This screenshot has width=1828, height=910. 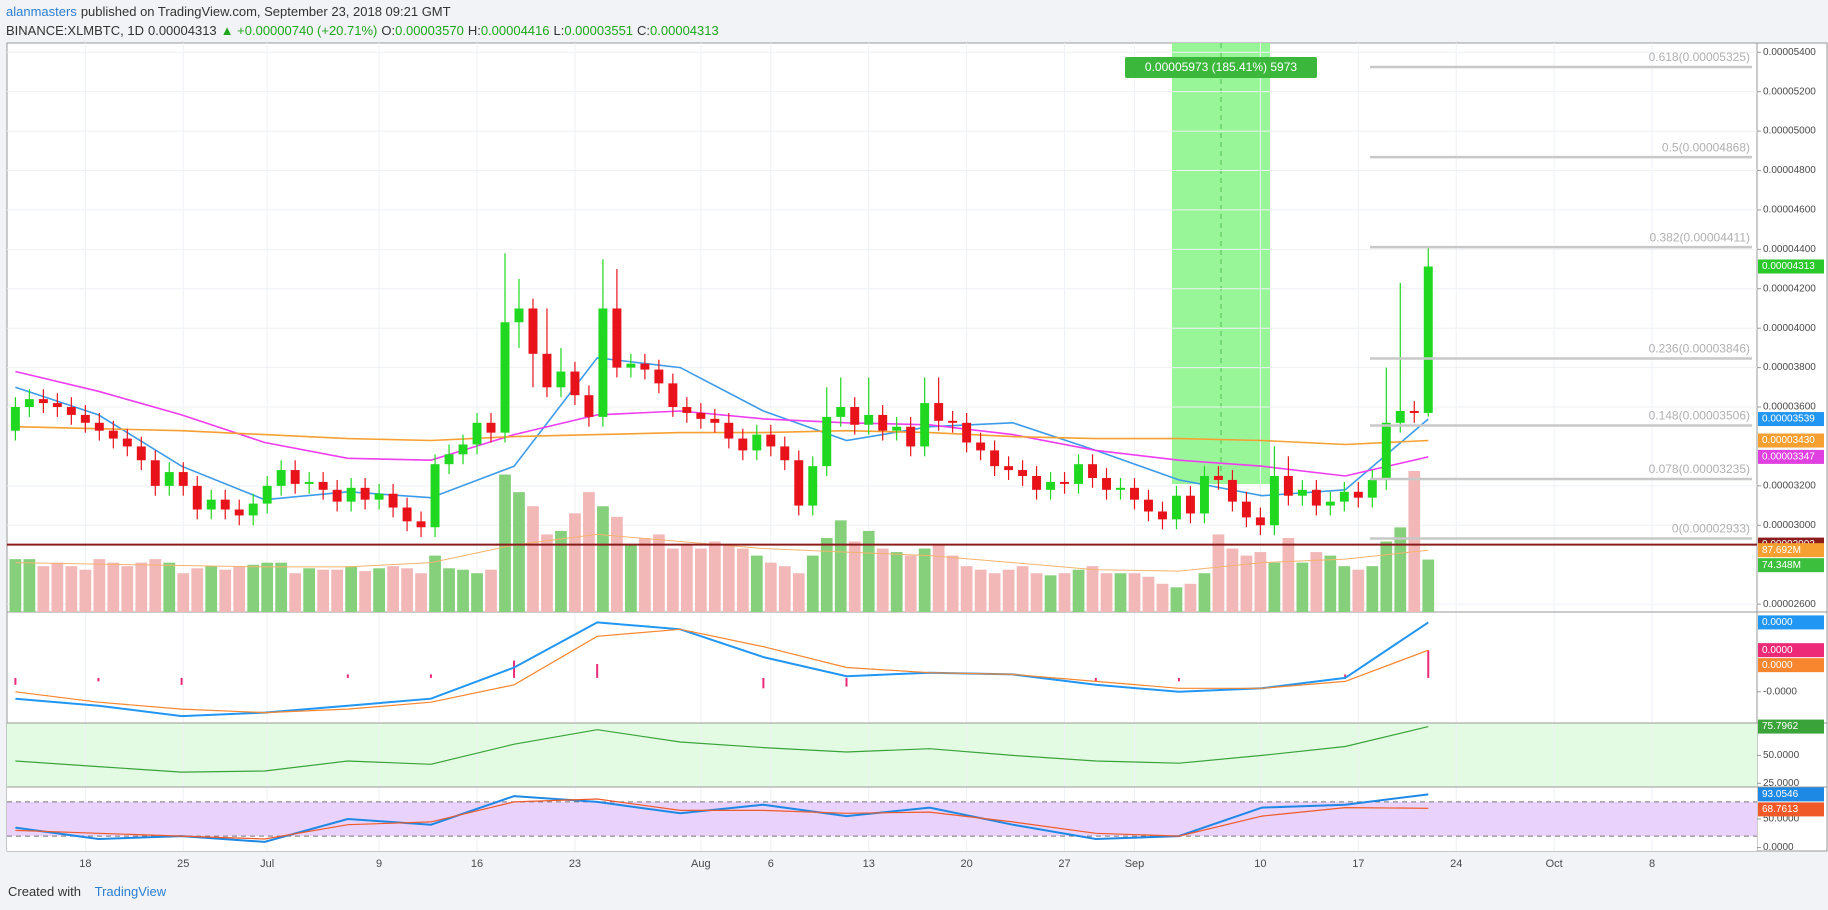 I want to click on brand: TradingView, so click(x=130, y=891).